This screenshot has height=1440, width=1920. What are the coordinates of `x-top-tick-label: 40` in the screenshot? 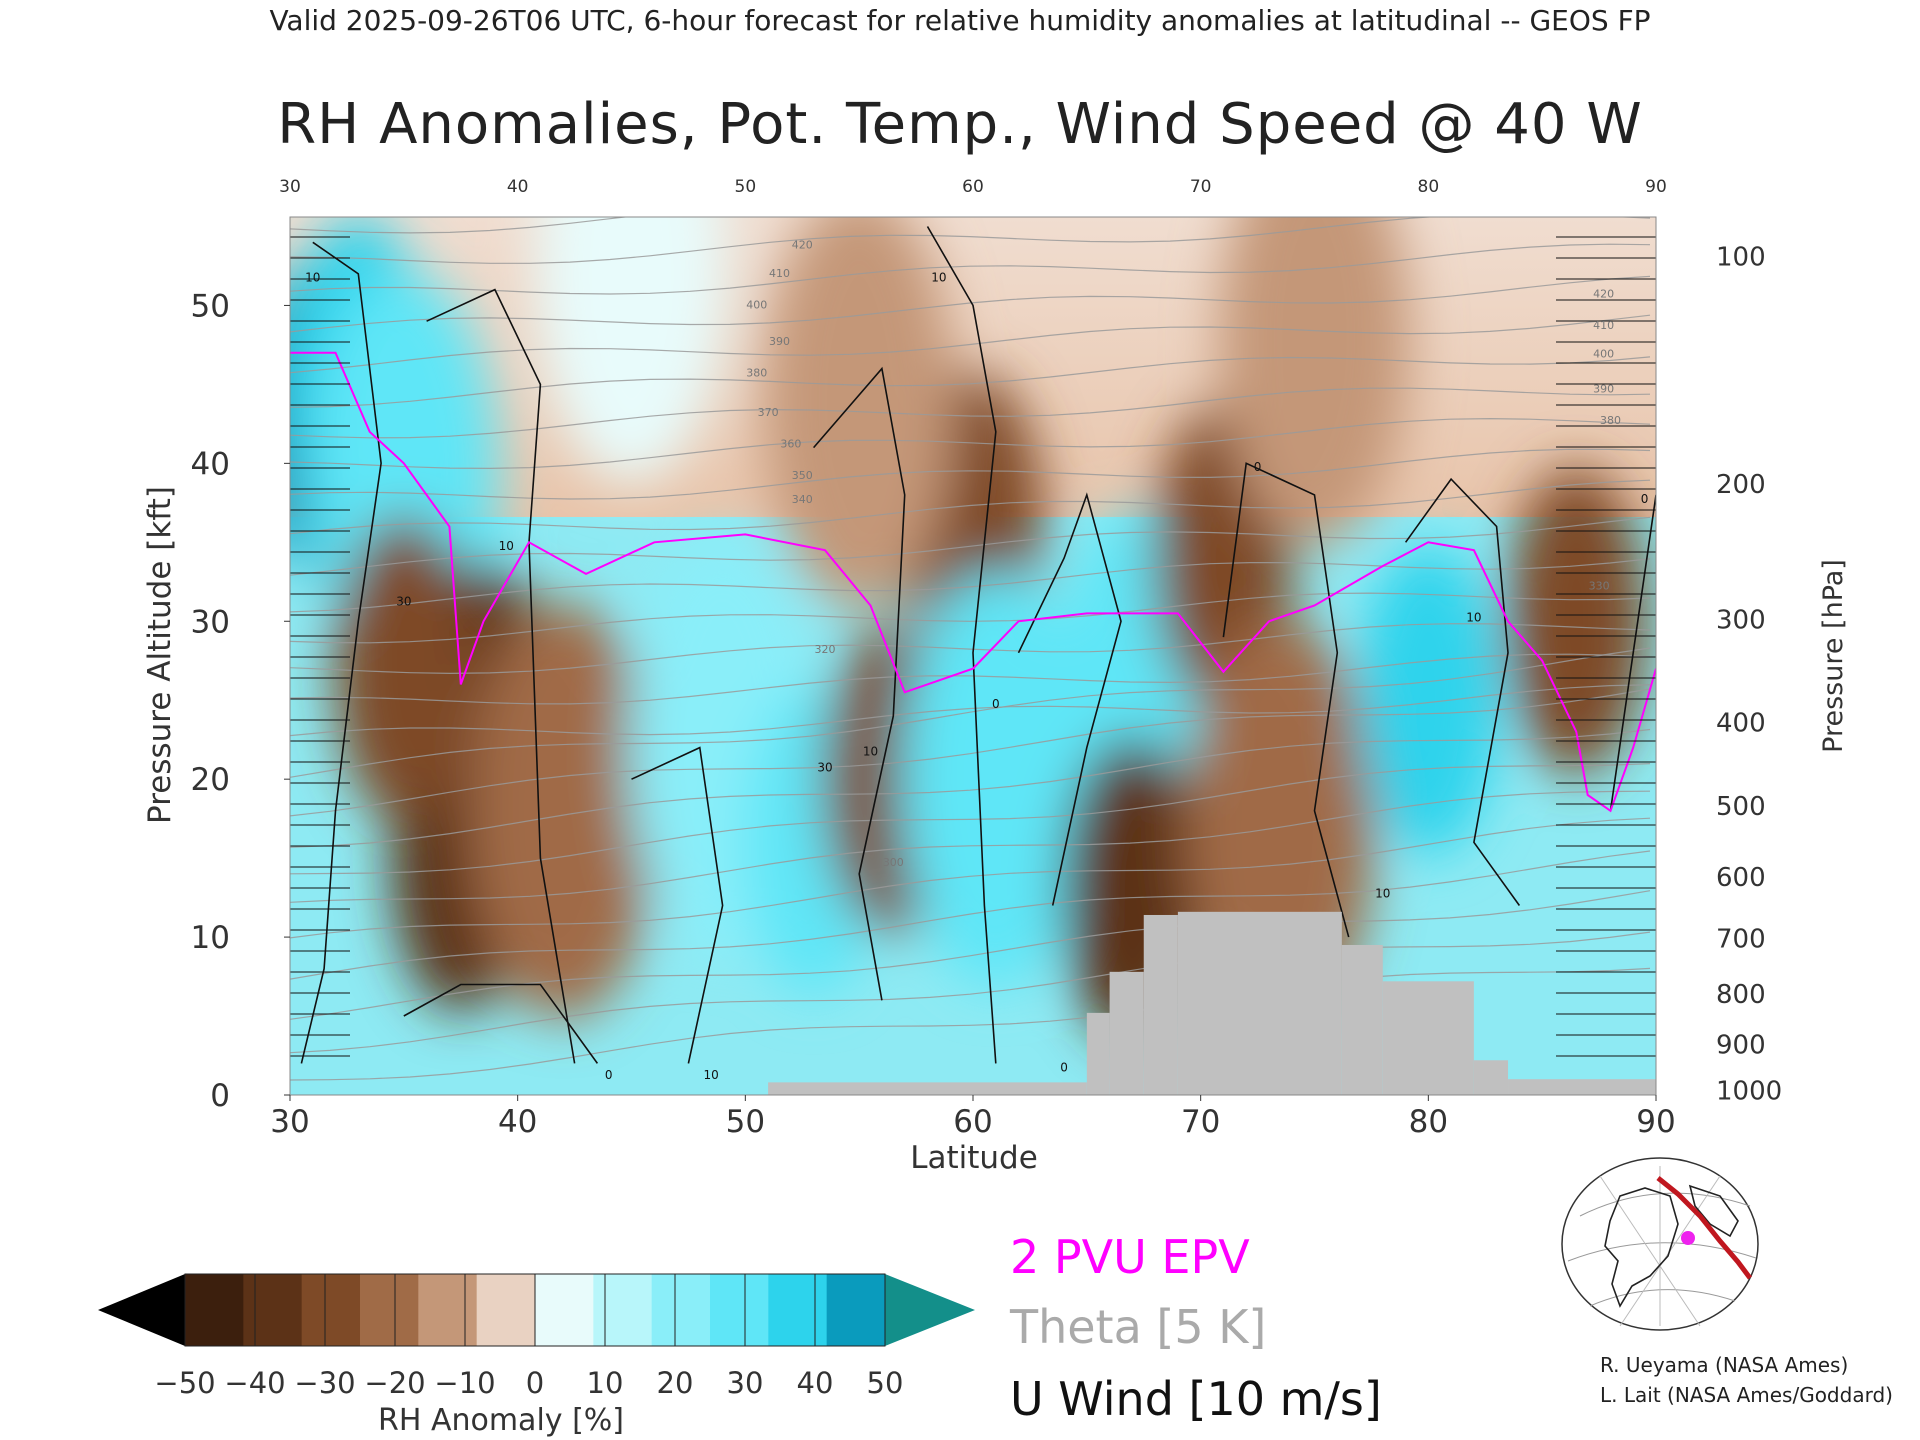 It's located at (518, 187).